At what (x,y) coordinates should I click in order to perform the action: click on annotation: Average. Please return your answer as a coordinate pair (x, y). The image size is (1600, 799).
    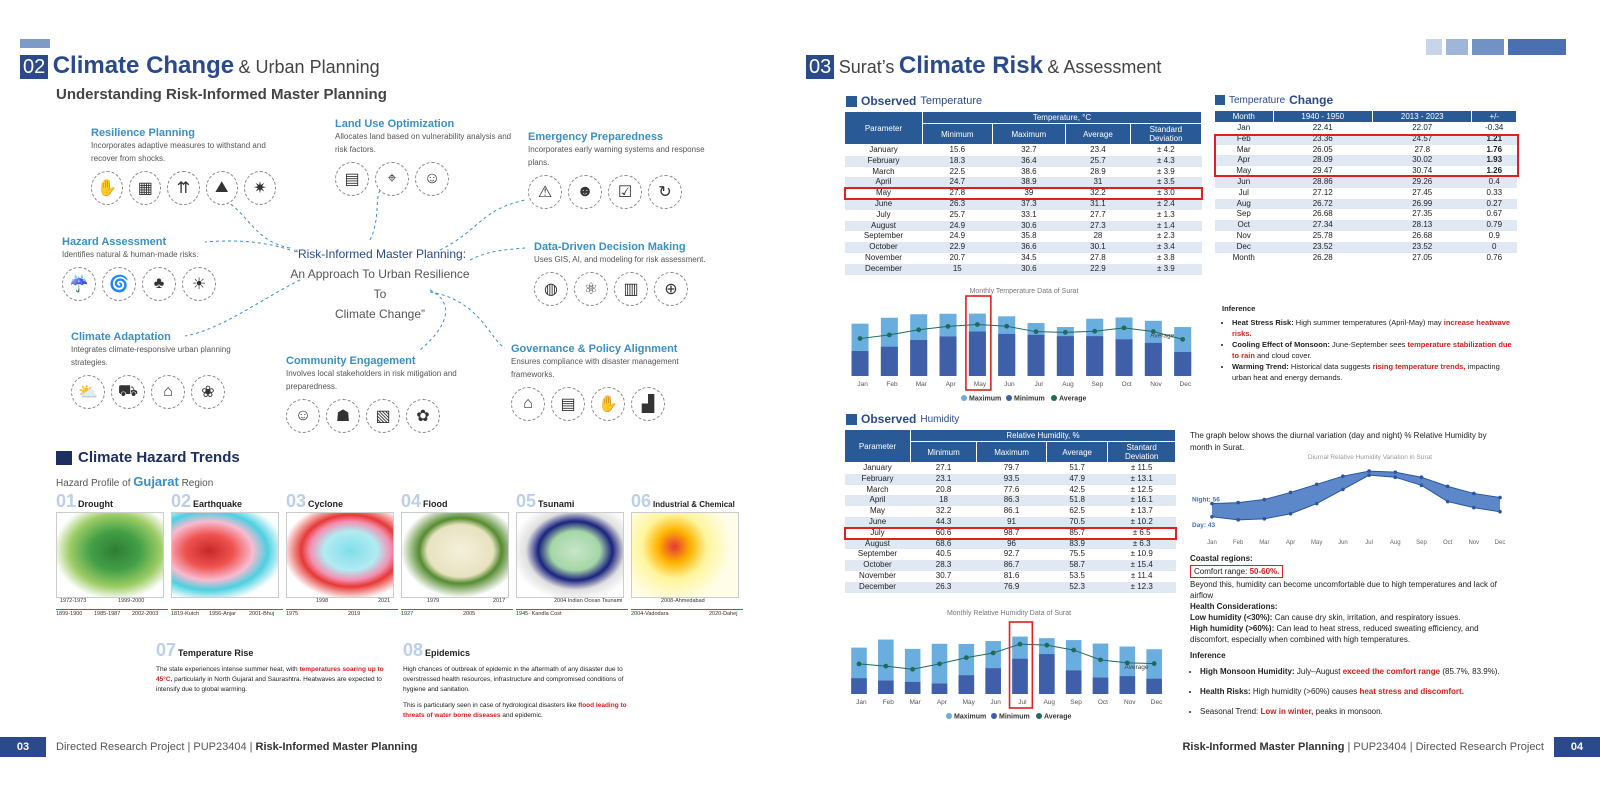
    Looking at the image, I should click on (1162, 336).